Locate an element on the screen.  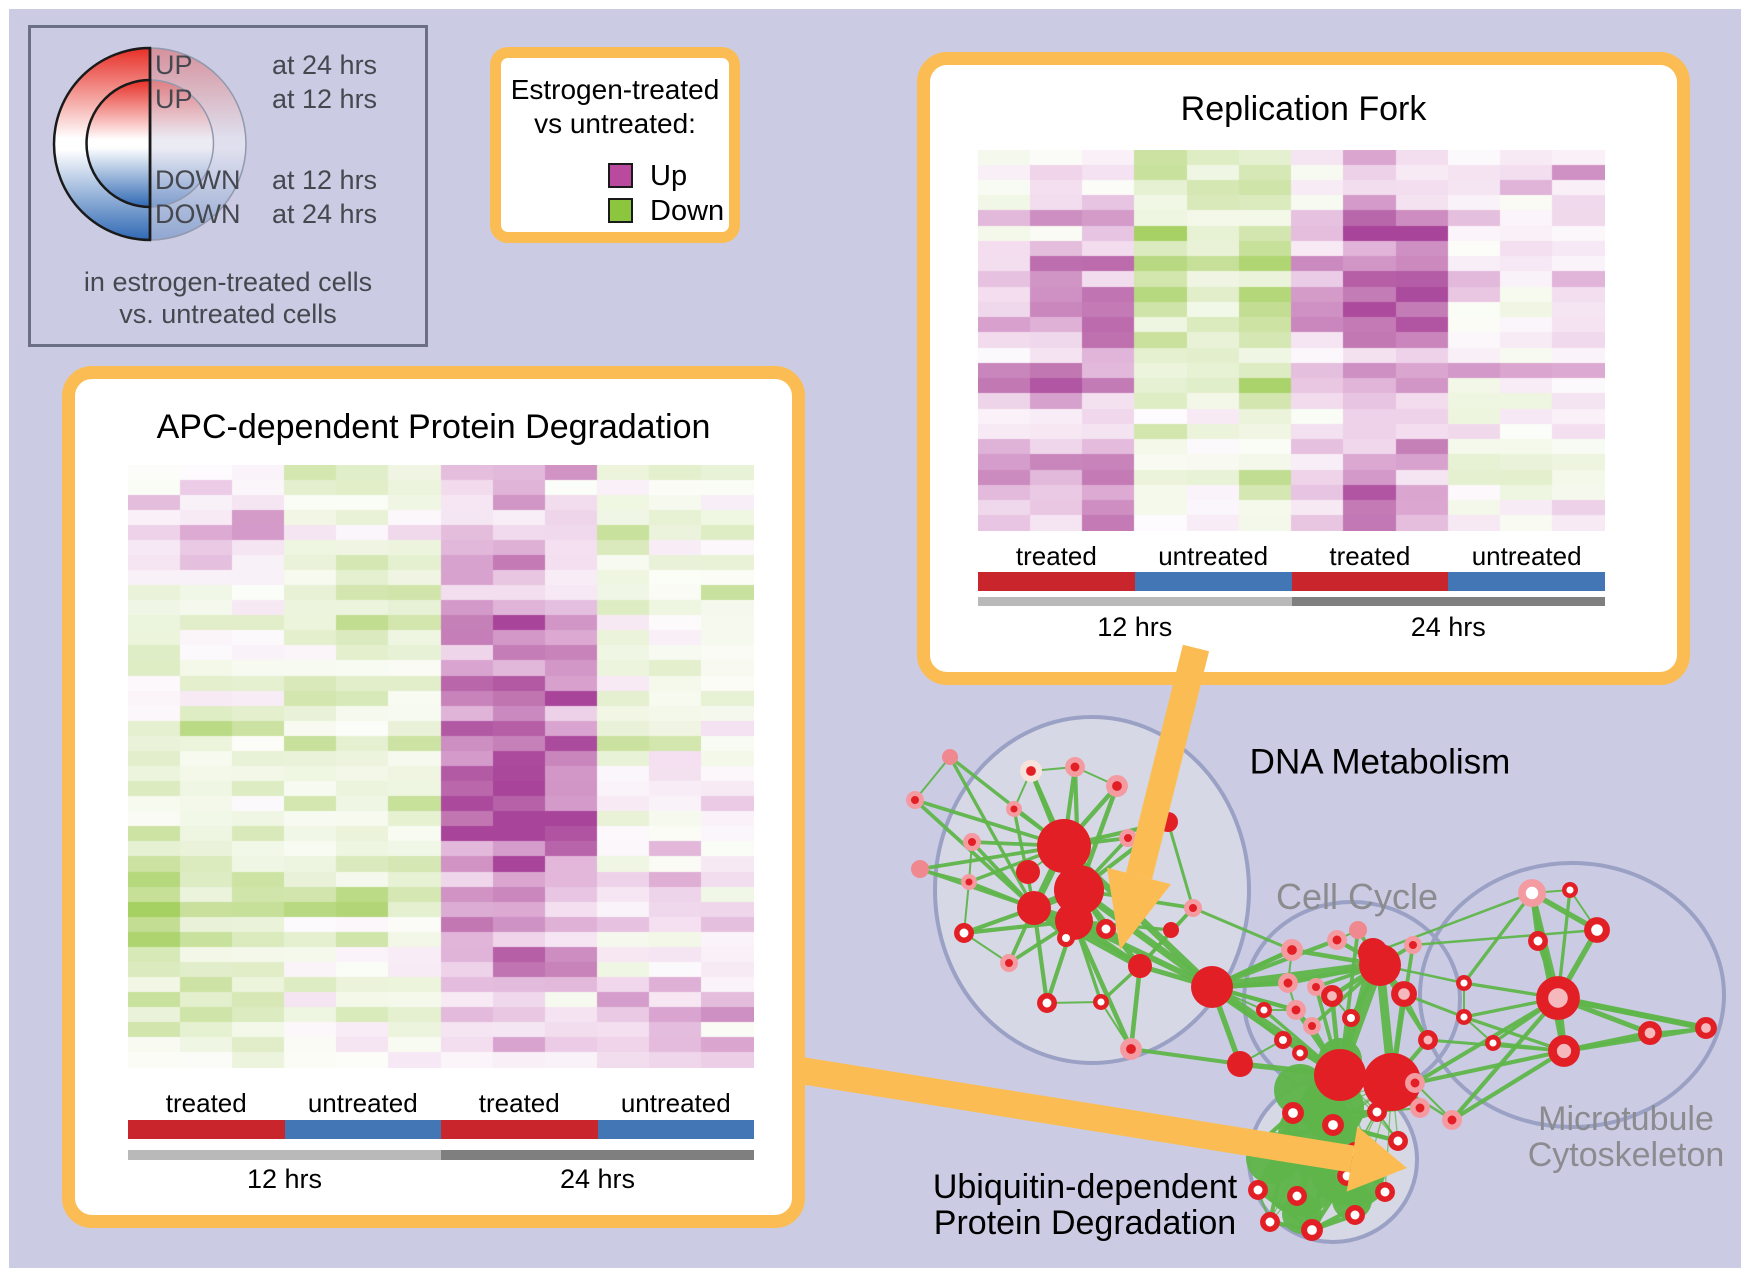
ubiquitin-label: Ubiquitin-dependent Protein Degradation is located at coordinates (1085, 1204).